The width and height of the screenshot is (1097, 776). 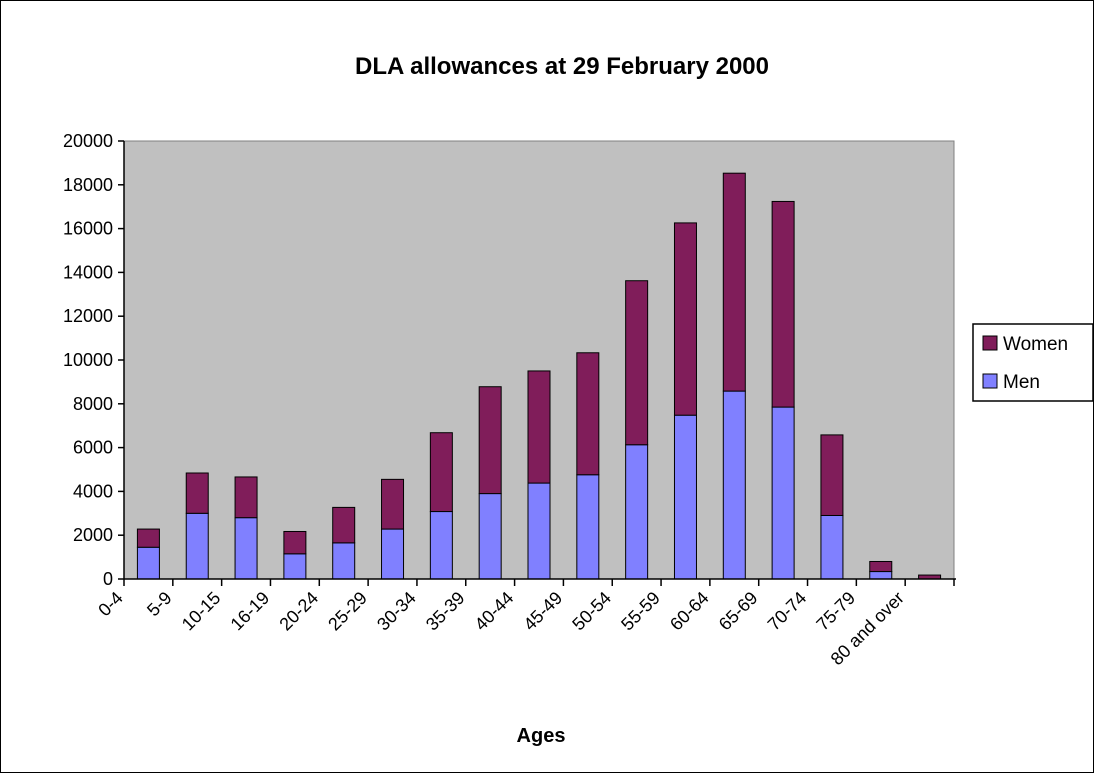 I want to click on y-tick-label: 4000, so click(x=93, y=491).